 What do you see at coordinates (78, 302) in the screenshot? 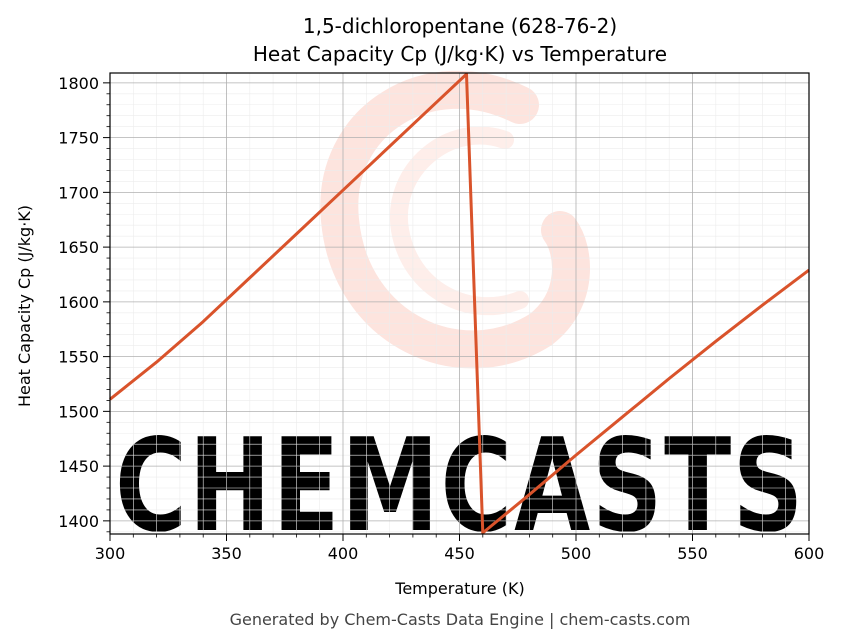
I see `y-tick-label: 1600` at bounding box center [78, 302].